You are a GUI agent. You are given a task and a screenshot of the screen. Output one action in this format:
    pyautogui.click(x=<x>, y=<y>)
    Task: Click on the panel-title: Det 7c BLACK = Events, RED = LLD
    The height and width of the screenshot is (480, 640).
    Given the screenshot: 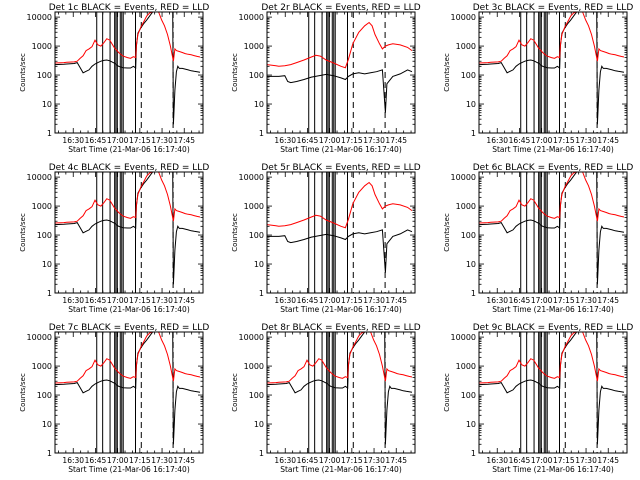 What is the action you would take?
    pyautogui.click(x=129, y=328)
    